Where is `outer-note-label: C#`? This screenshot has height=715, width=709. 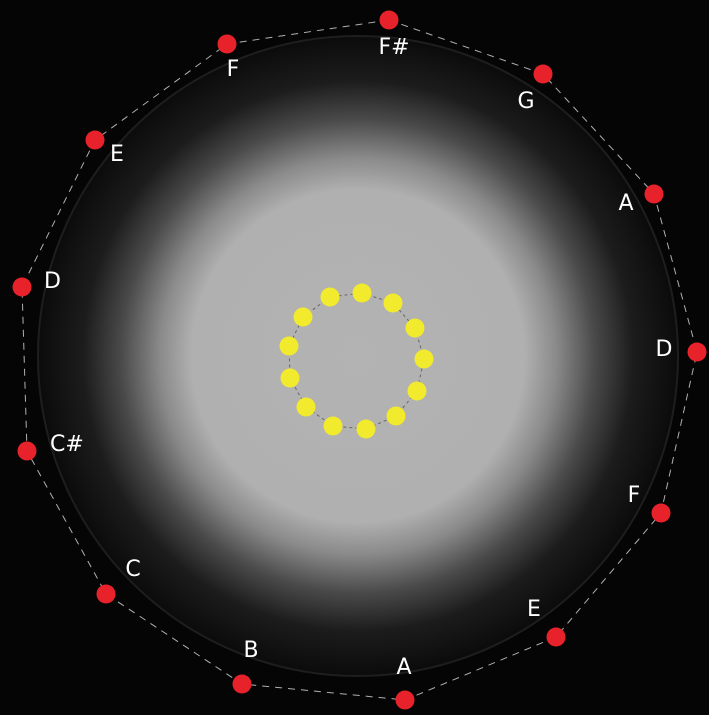 outer-note-label: C# is located at coordinates (67, 444).